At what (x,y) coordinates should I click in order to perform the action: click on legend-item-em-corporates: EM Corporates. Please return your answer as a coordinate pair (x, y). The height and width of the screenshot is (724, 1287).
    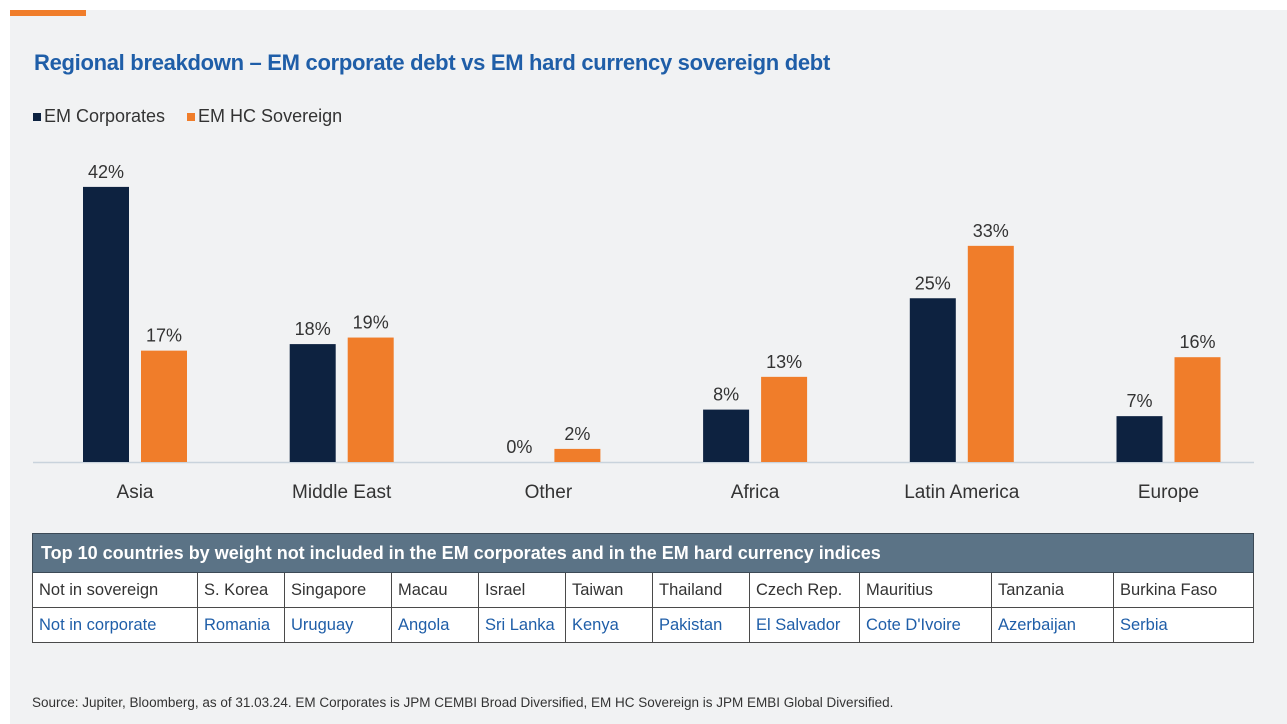
    Looking at the image, I should click on (99, 116).